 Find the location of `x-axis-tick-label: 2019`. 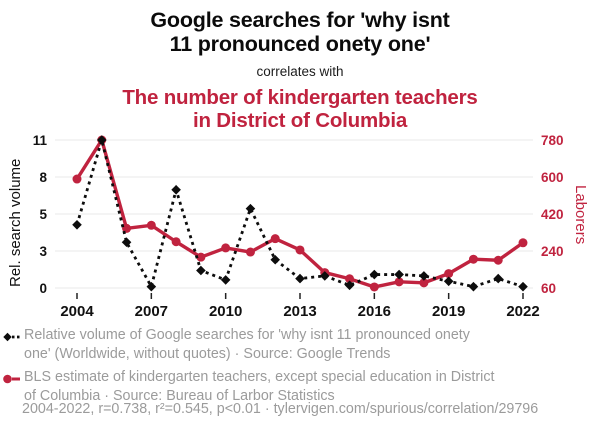

x-axis-tick-label: 2019 is located at coordinates (448, 311).